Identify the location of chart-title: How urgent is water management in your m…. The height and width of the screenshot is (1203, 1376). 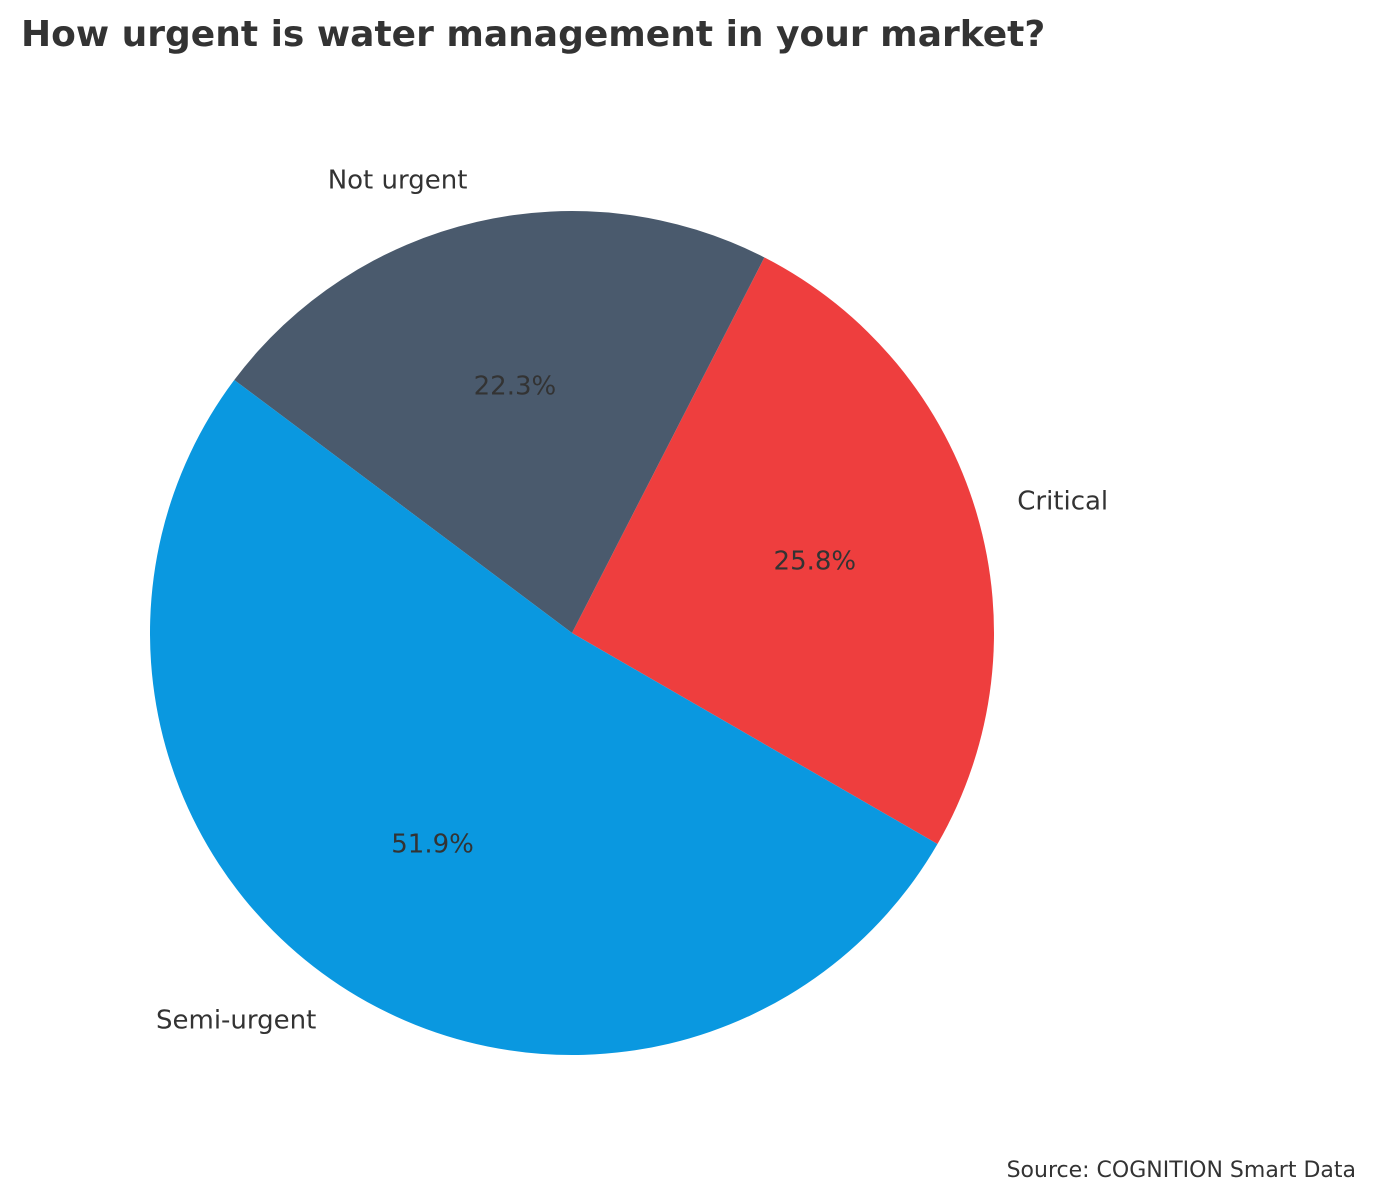
(533, 34).